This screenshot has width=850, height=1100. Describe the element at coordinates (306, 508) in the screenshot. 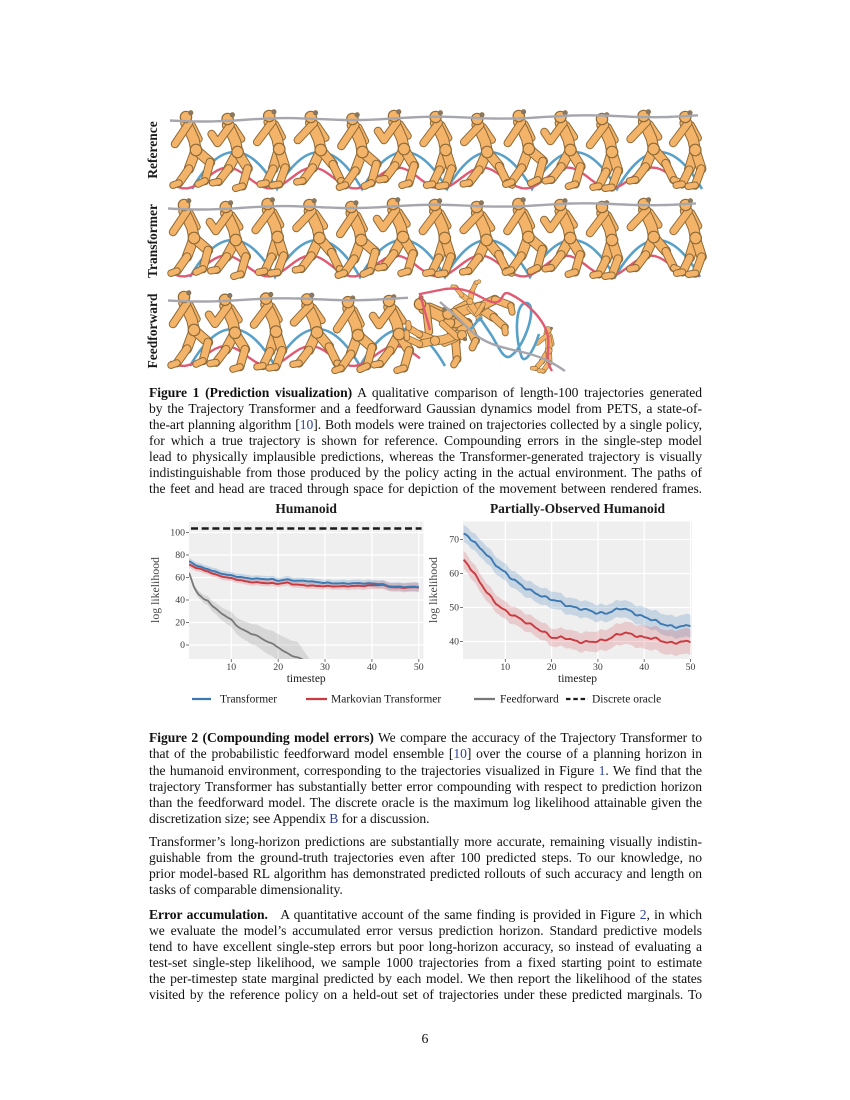

I see `svg-text: Humanoid` at that location.